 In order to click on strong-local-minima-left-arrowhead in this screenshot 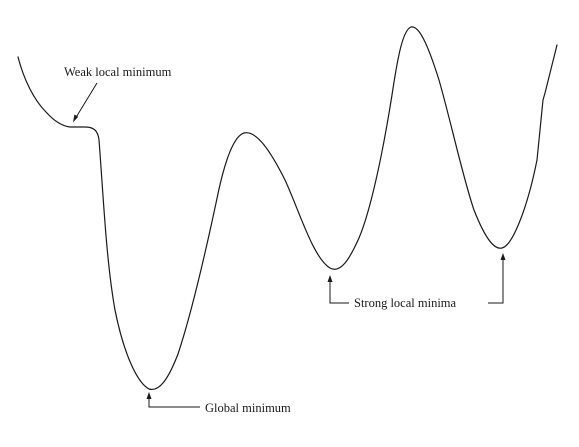, I will do `click(330, 278)`.